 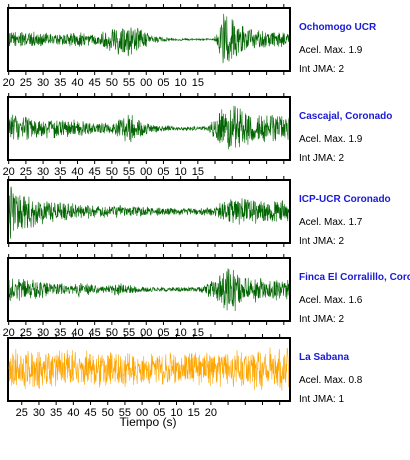 What do you see at coordinates (331, 300) in the screenshot?
I see `max-acceleration-label: Acel. Max. 1.6` at bounding box center [331, 300].